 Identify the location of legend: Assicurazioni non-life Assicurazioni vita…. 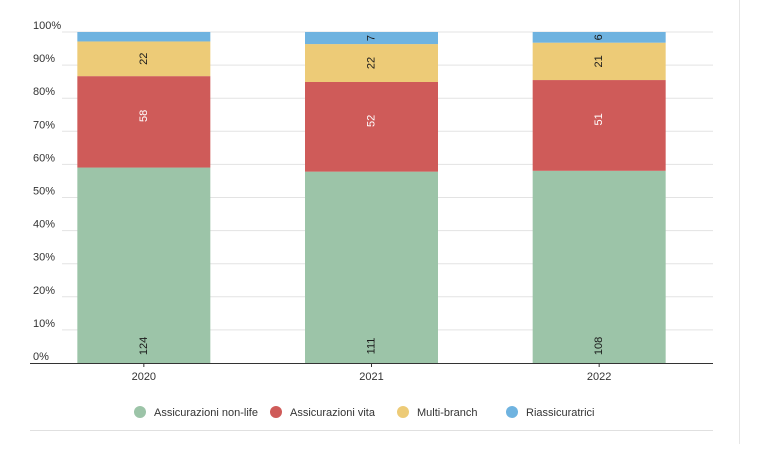
(364, 412).